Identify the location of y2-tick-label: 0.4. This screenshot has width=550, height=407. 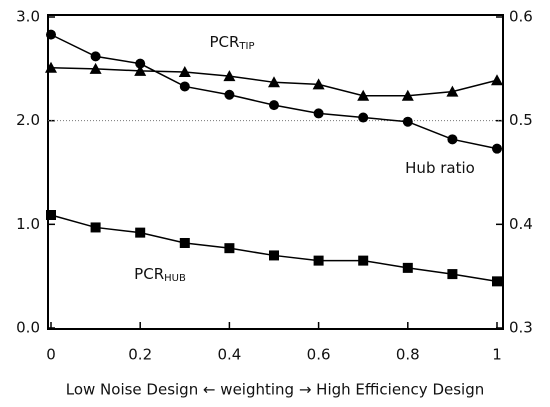
(521, 224).